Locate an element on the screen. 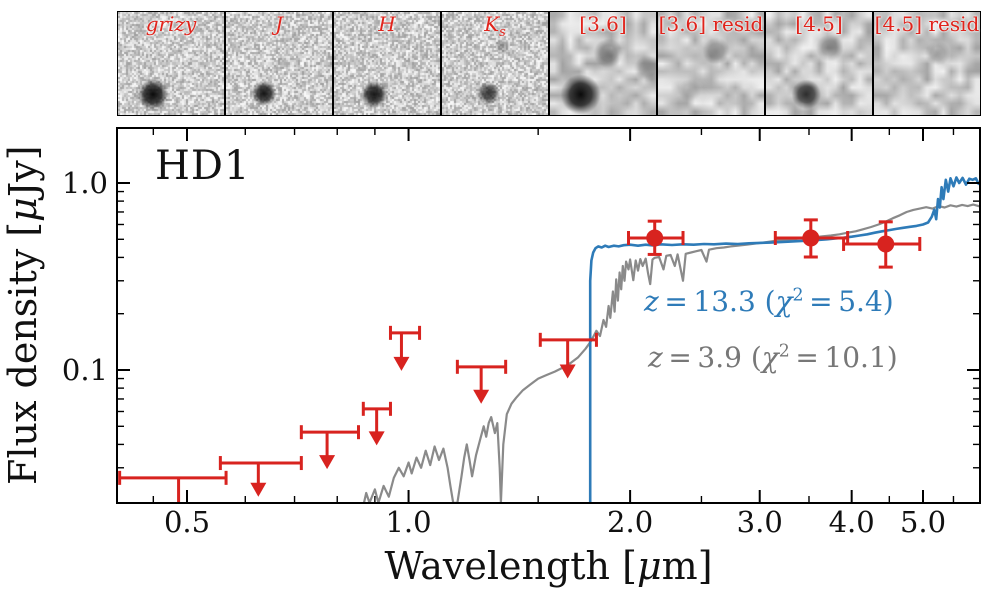 This screenshot has width=989, height=606. x-tick-label: 4.0 is located at coordinates (852, 522).